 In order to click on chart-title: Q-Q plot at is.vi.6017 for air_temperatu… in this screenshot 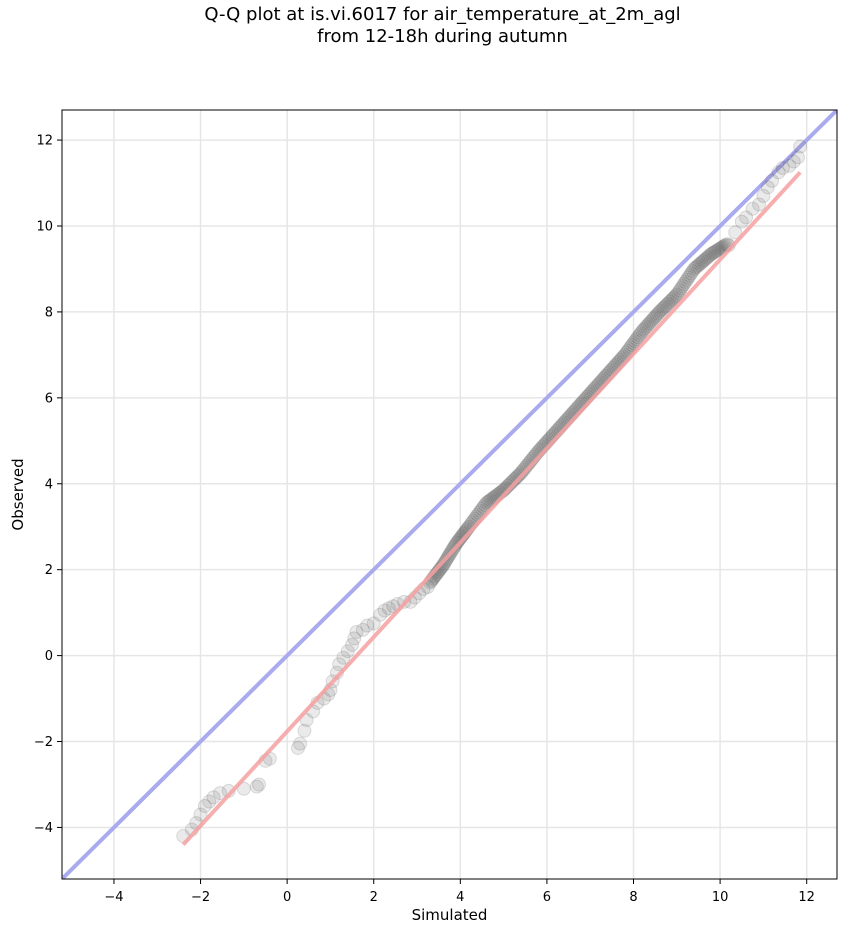, I will do `click(422, 26)`.